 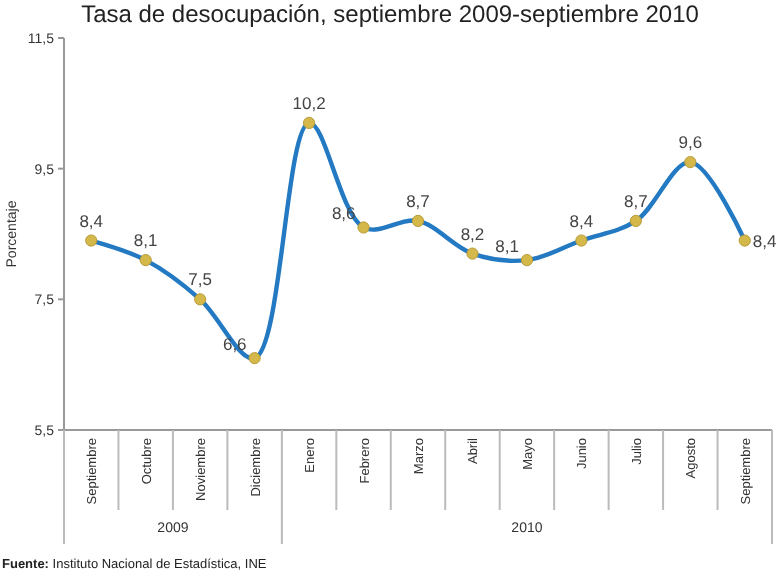 I want to click on chart-title: Tasa de desocupación, septiembre 2009-septiembre 2010, so click(x=390, y=14).